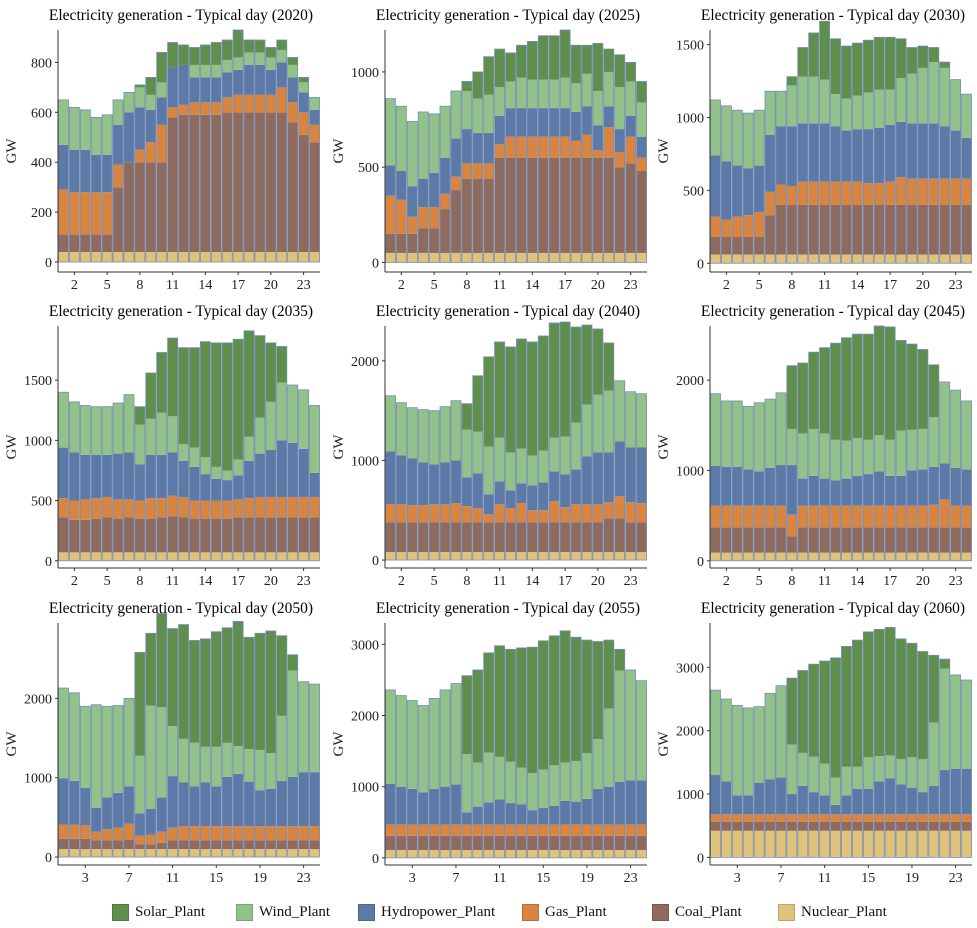  I want to click on bar-outline-h7, so click(129, 478).